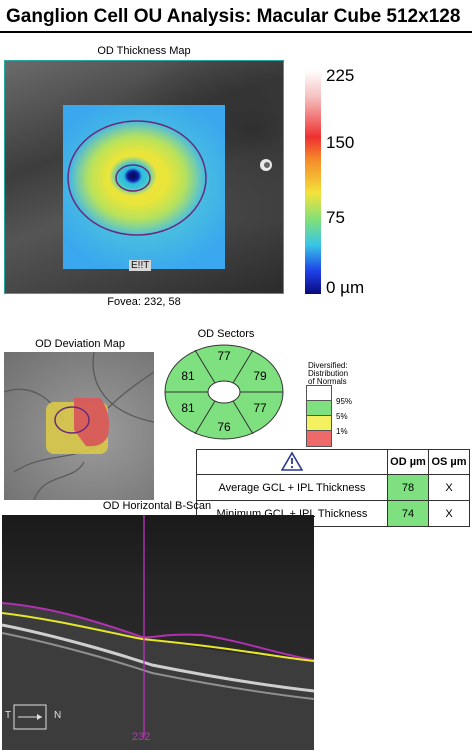 This screenshot has width=472, height=753. What do you see at coordinates (340, 75) in the screenshot?
I see `colorbar-label-225: 225` at bounding box center [340, 75].